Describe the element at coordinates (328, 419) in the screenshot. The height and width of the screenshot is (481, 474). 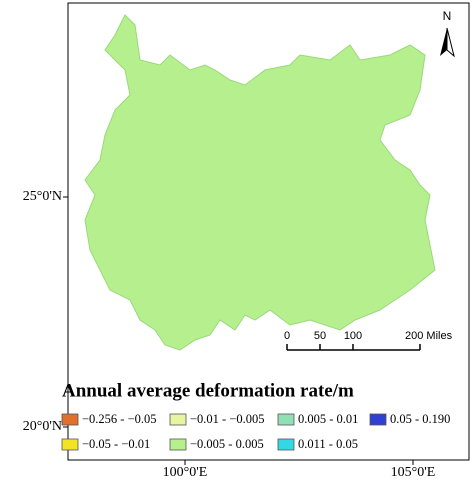
I see `legend-label: 0.005 - 0.01` at that location.